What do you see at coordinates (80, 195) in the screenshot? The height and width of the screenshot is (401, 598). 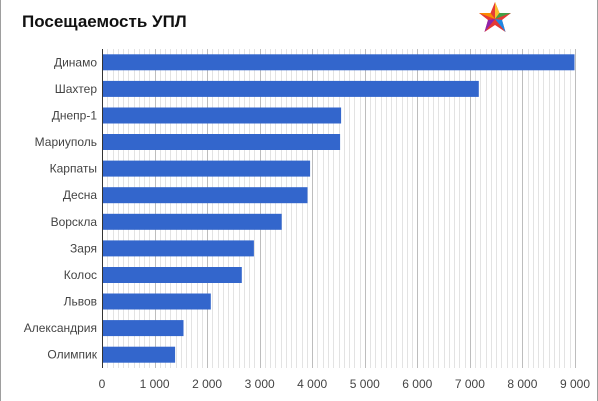 I see `category-label: Десна` at bounding box center [80, 195].